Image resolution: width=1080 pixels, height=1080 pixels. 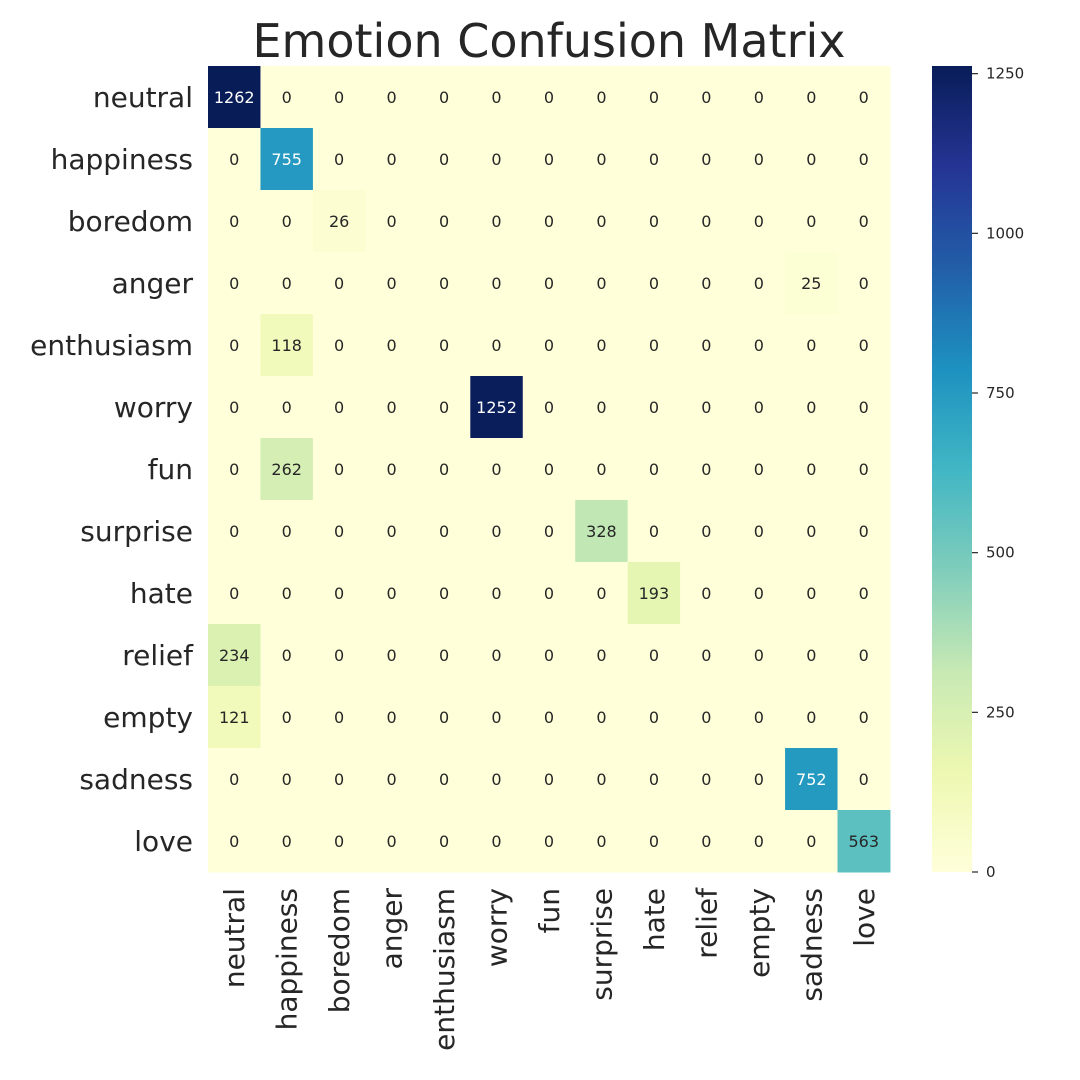 What do you see at coordinates (234, 938) in the screenshot?
I see `x-tick-label: neutral` at bounding box center [234, 938].